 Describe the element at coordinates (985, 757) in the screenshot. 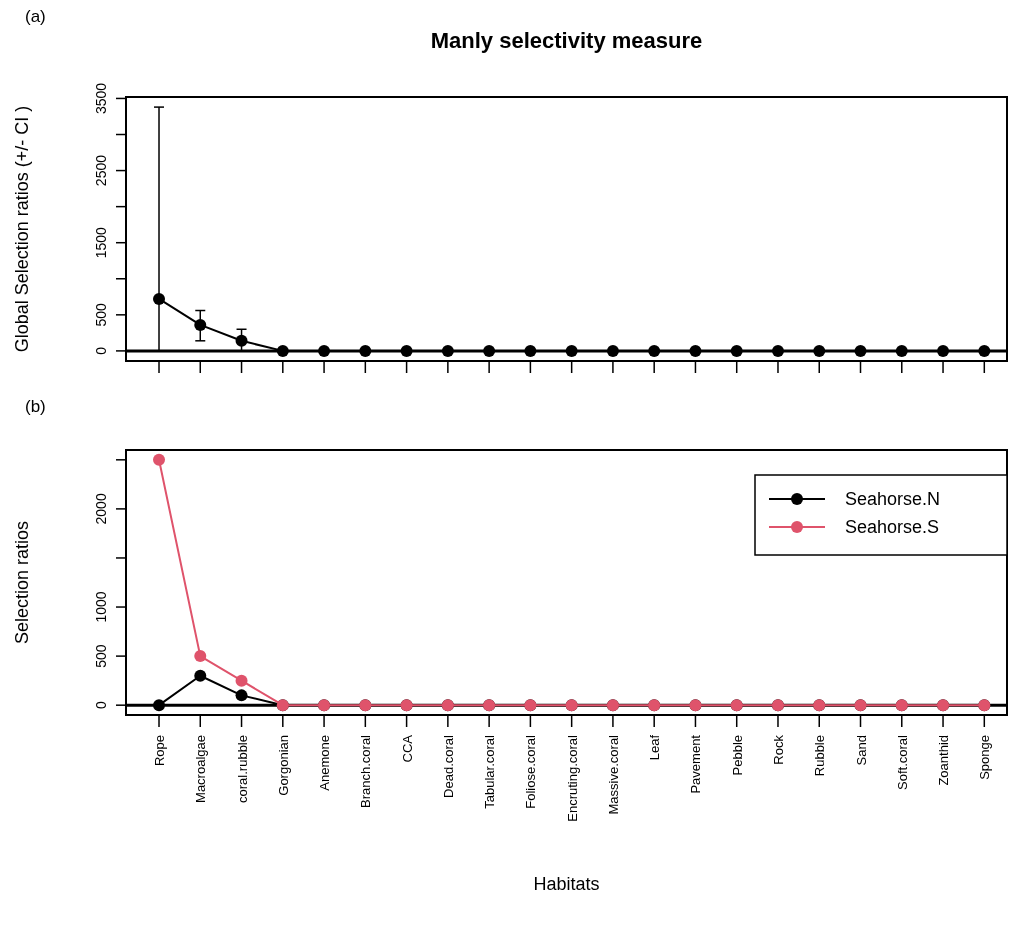

I see `x-tick-label: Sponge` at that location.